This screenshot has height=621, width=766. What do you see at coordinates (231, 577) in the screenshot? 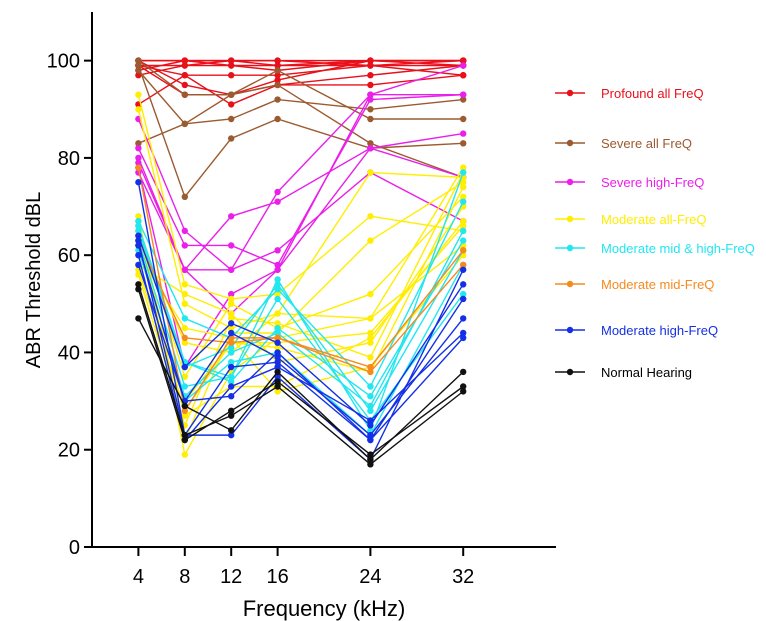
I see `x-tick-label: 12` at bounding box center [231, 577].